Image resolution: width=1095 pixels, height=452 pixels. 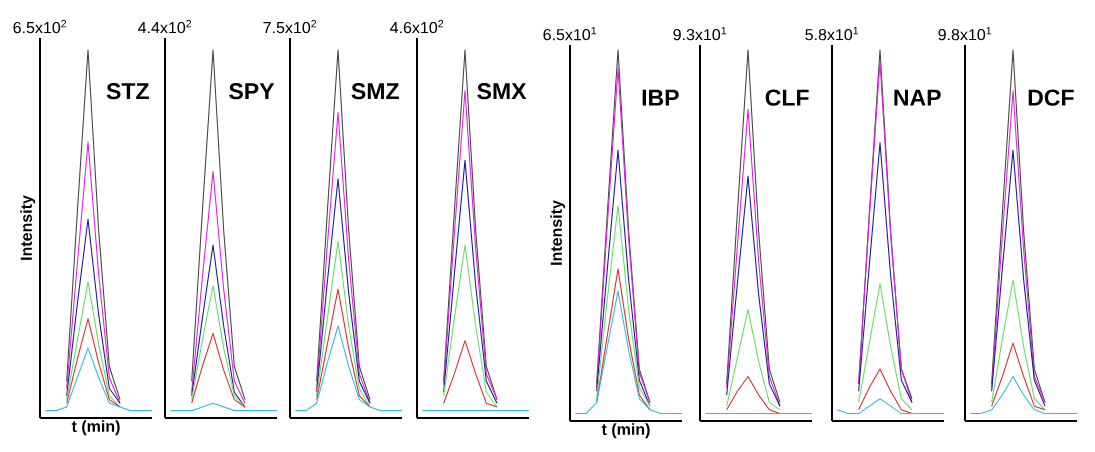 I want to click on text: 9.8x10$^{1}$, so click(x=965, y=33).